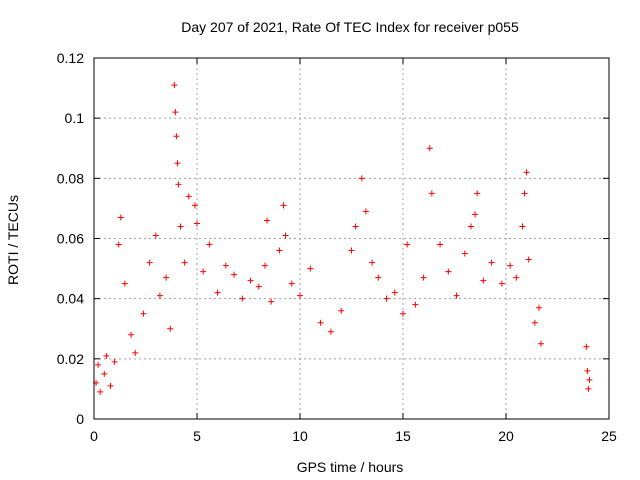  Describe the element at coordinates (70, 58) in the screenshot. I see `y-tick-label: 0.12` at that location.